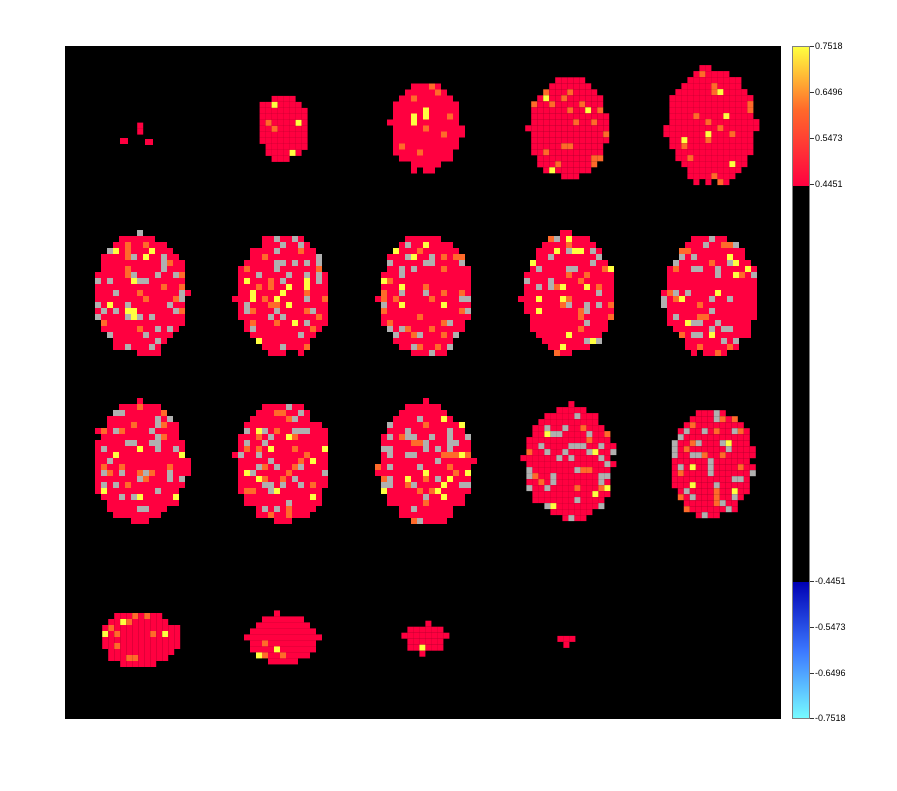 The width and height of the screenshot is (897, 791). I want to click on brain-slice, so click(568, 461).